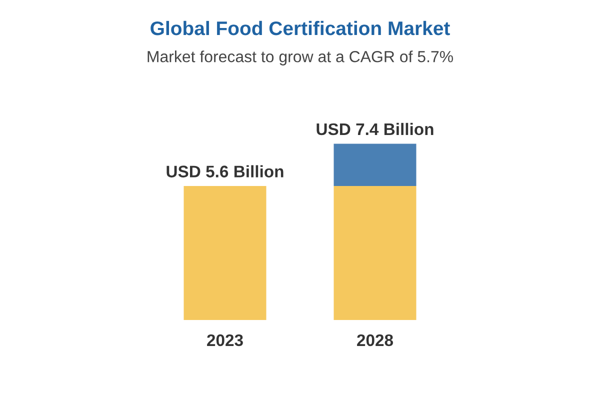  What do you see at coordinates (375, 340) in the screenshot?
I see `x-tick-label: 2028` at bounding box center [375, 340].